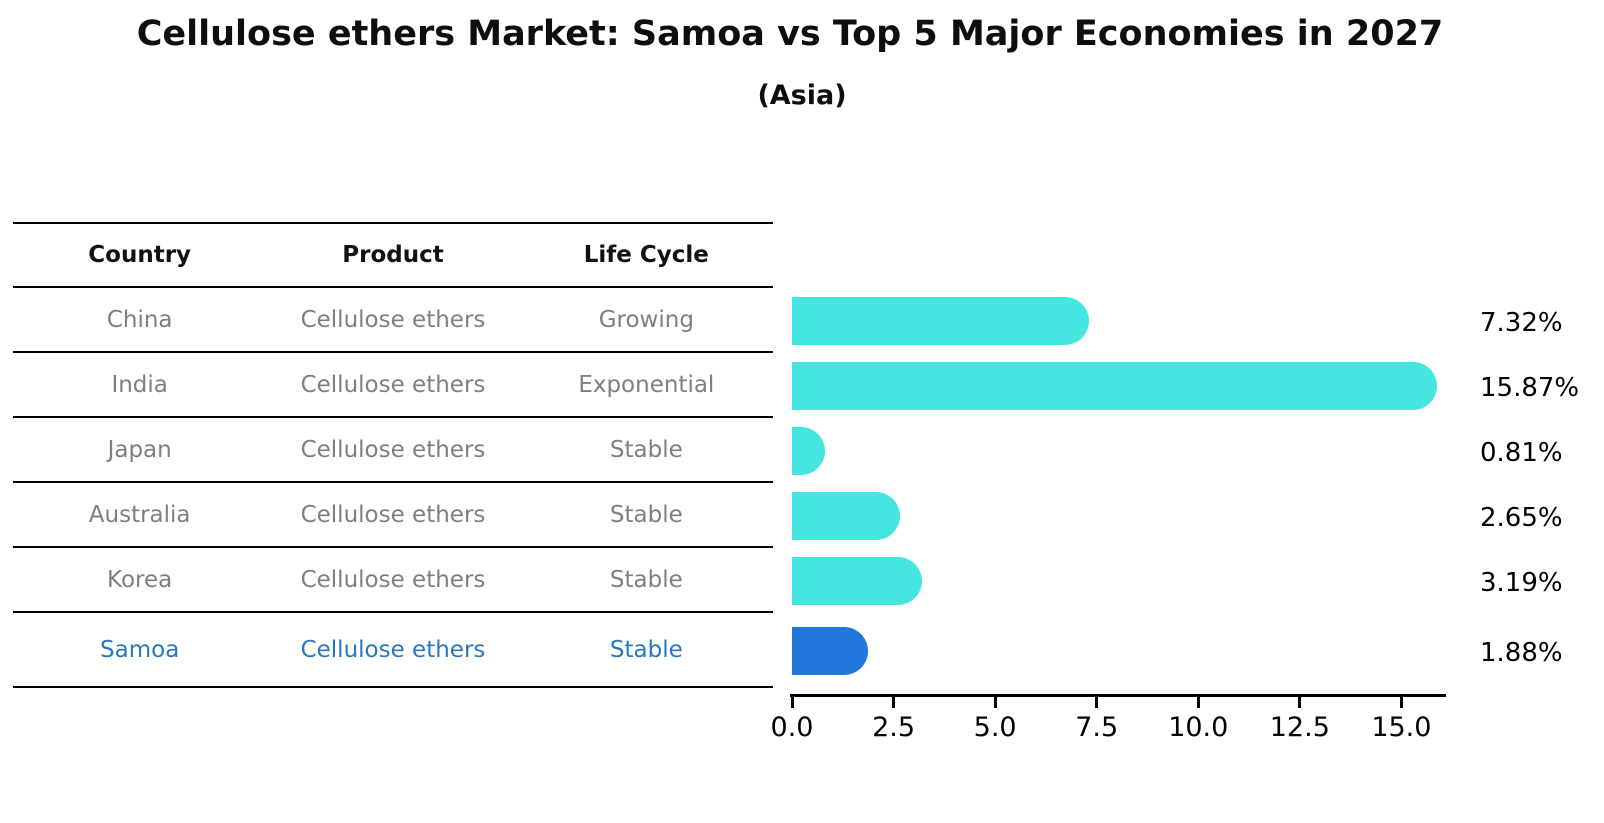 The height and width of the screenshot is (823, 1604). I want to click on header-cell-country: Country, so click(140, 255).